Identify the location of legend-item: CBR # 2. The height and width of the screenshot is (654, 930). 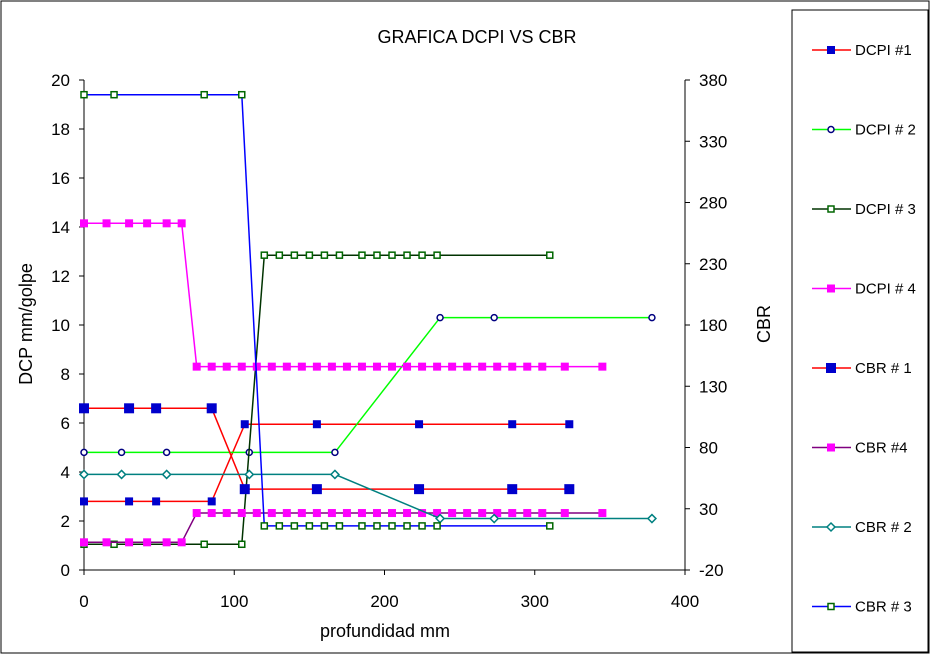
(862, 527).